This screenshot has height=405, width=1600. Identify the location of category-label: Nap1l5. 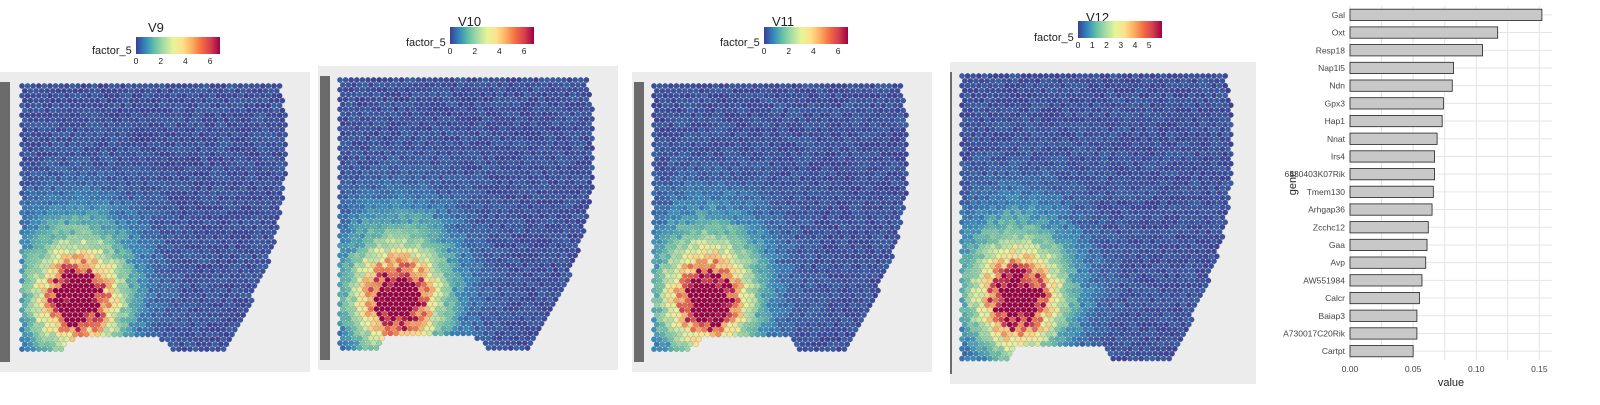
(1331, 68).